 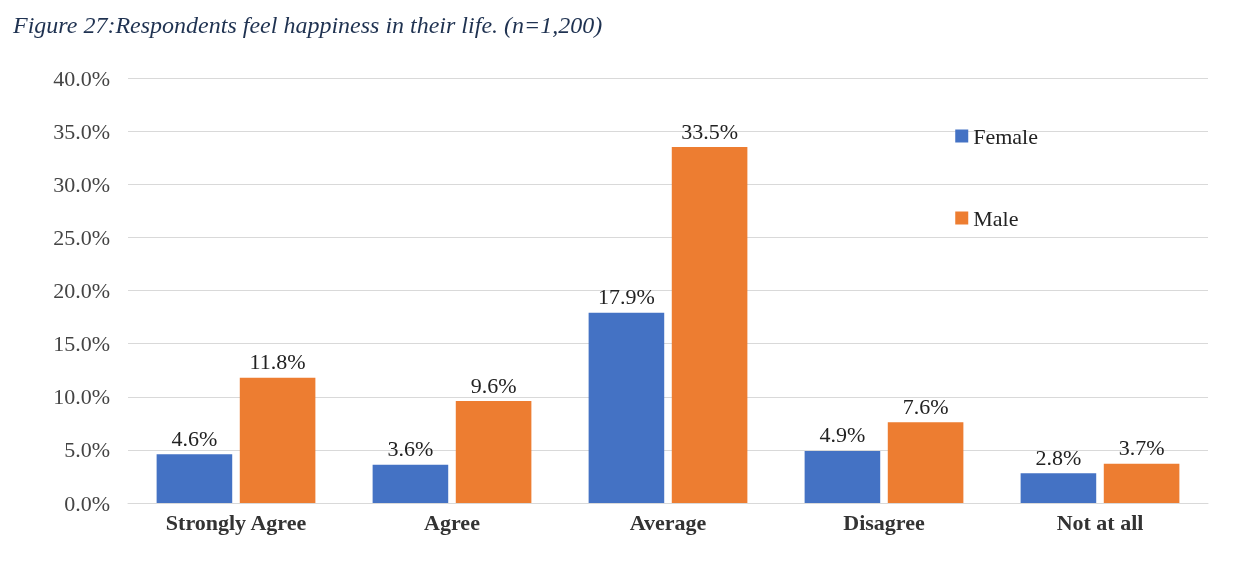 I want to click on y-tick-label: 30.0%, so click(x=81, y=184).